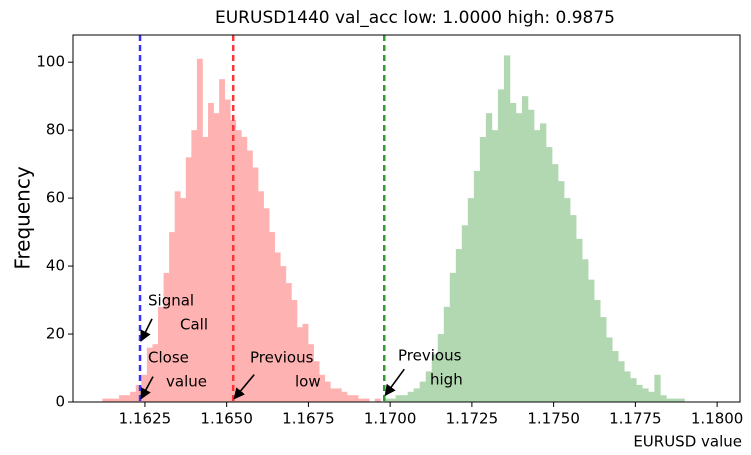  What do you see at coordinates (553, 419) in the screenshot?
I see `x-tick-label: 1.1750` at bounding box center [553, 419].